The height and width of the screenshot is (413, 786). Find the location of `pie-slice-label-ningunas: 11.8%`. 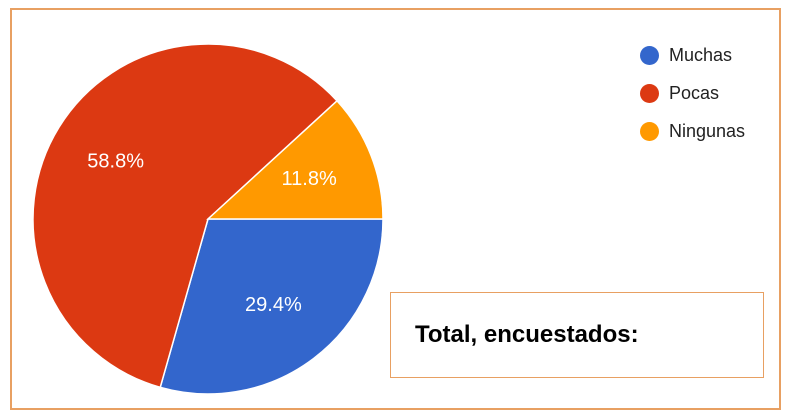

pie-slice-label-ningunas: 11.8% is located at coordinates (309, 179).